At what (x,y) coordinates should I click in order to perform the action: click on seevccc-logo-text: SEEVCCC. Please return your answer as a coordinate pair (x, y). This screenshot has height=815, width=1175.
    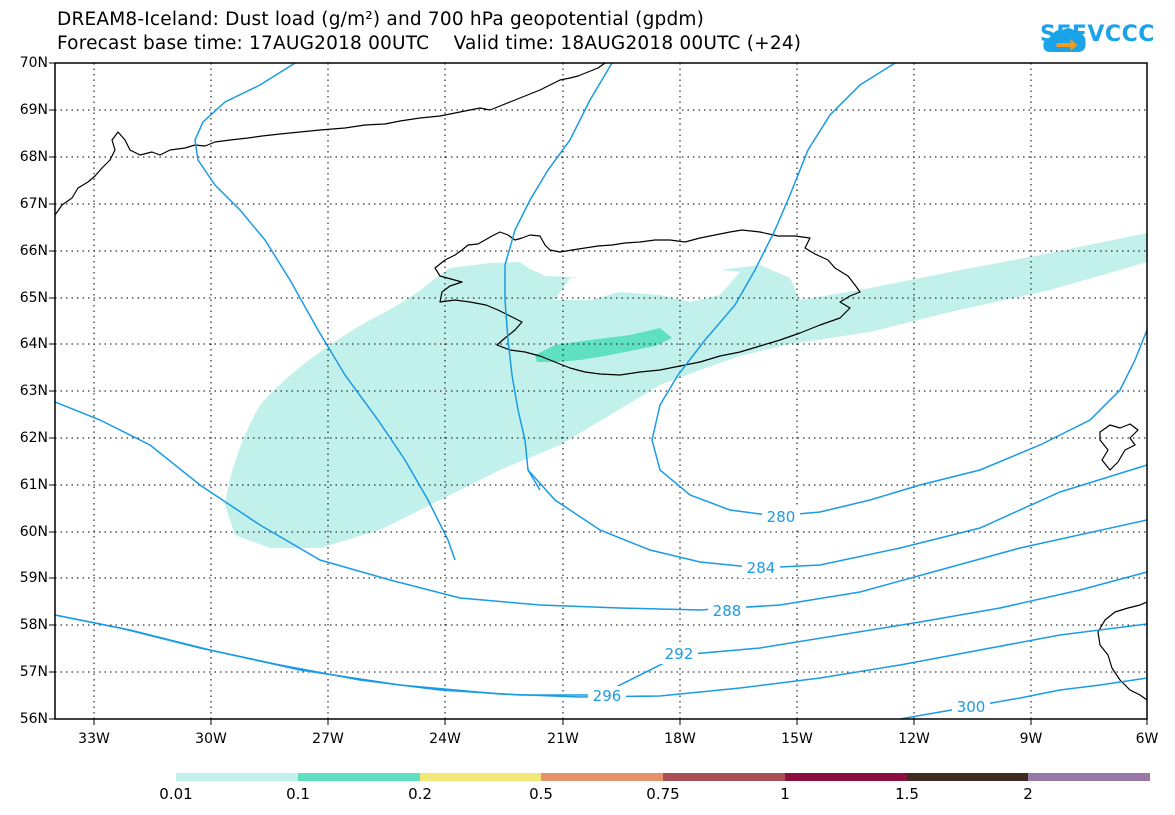
    Looking at the image, I should click on (1097, 34).